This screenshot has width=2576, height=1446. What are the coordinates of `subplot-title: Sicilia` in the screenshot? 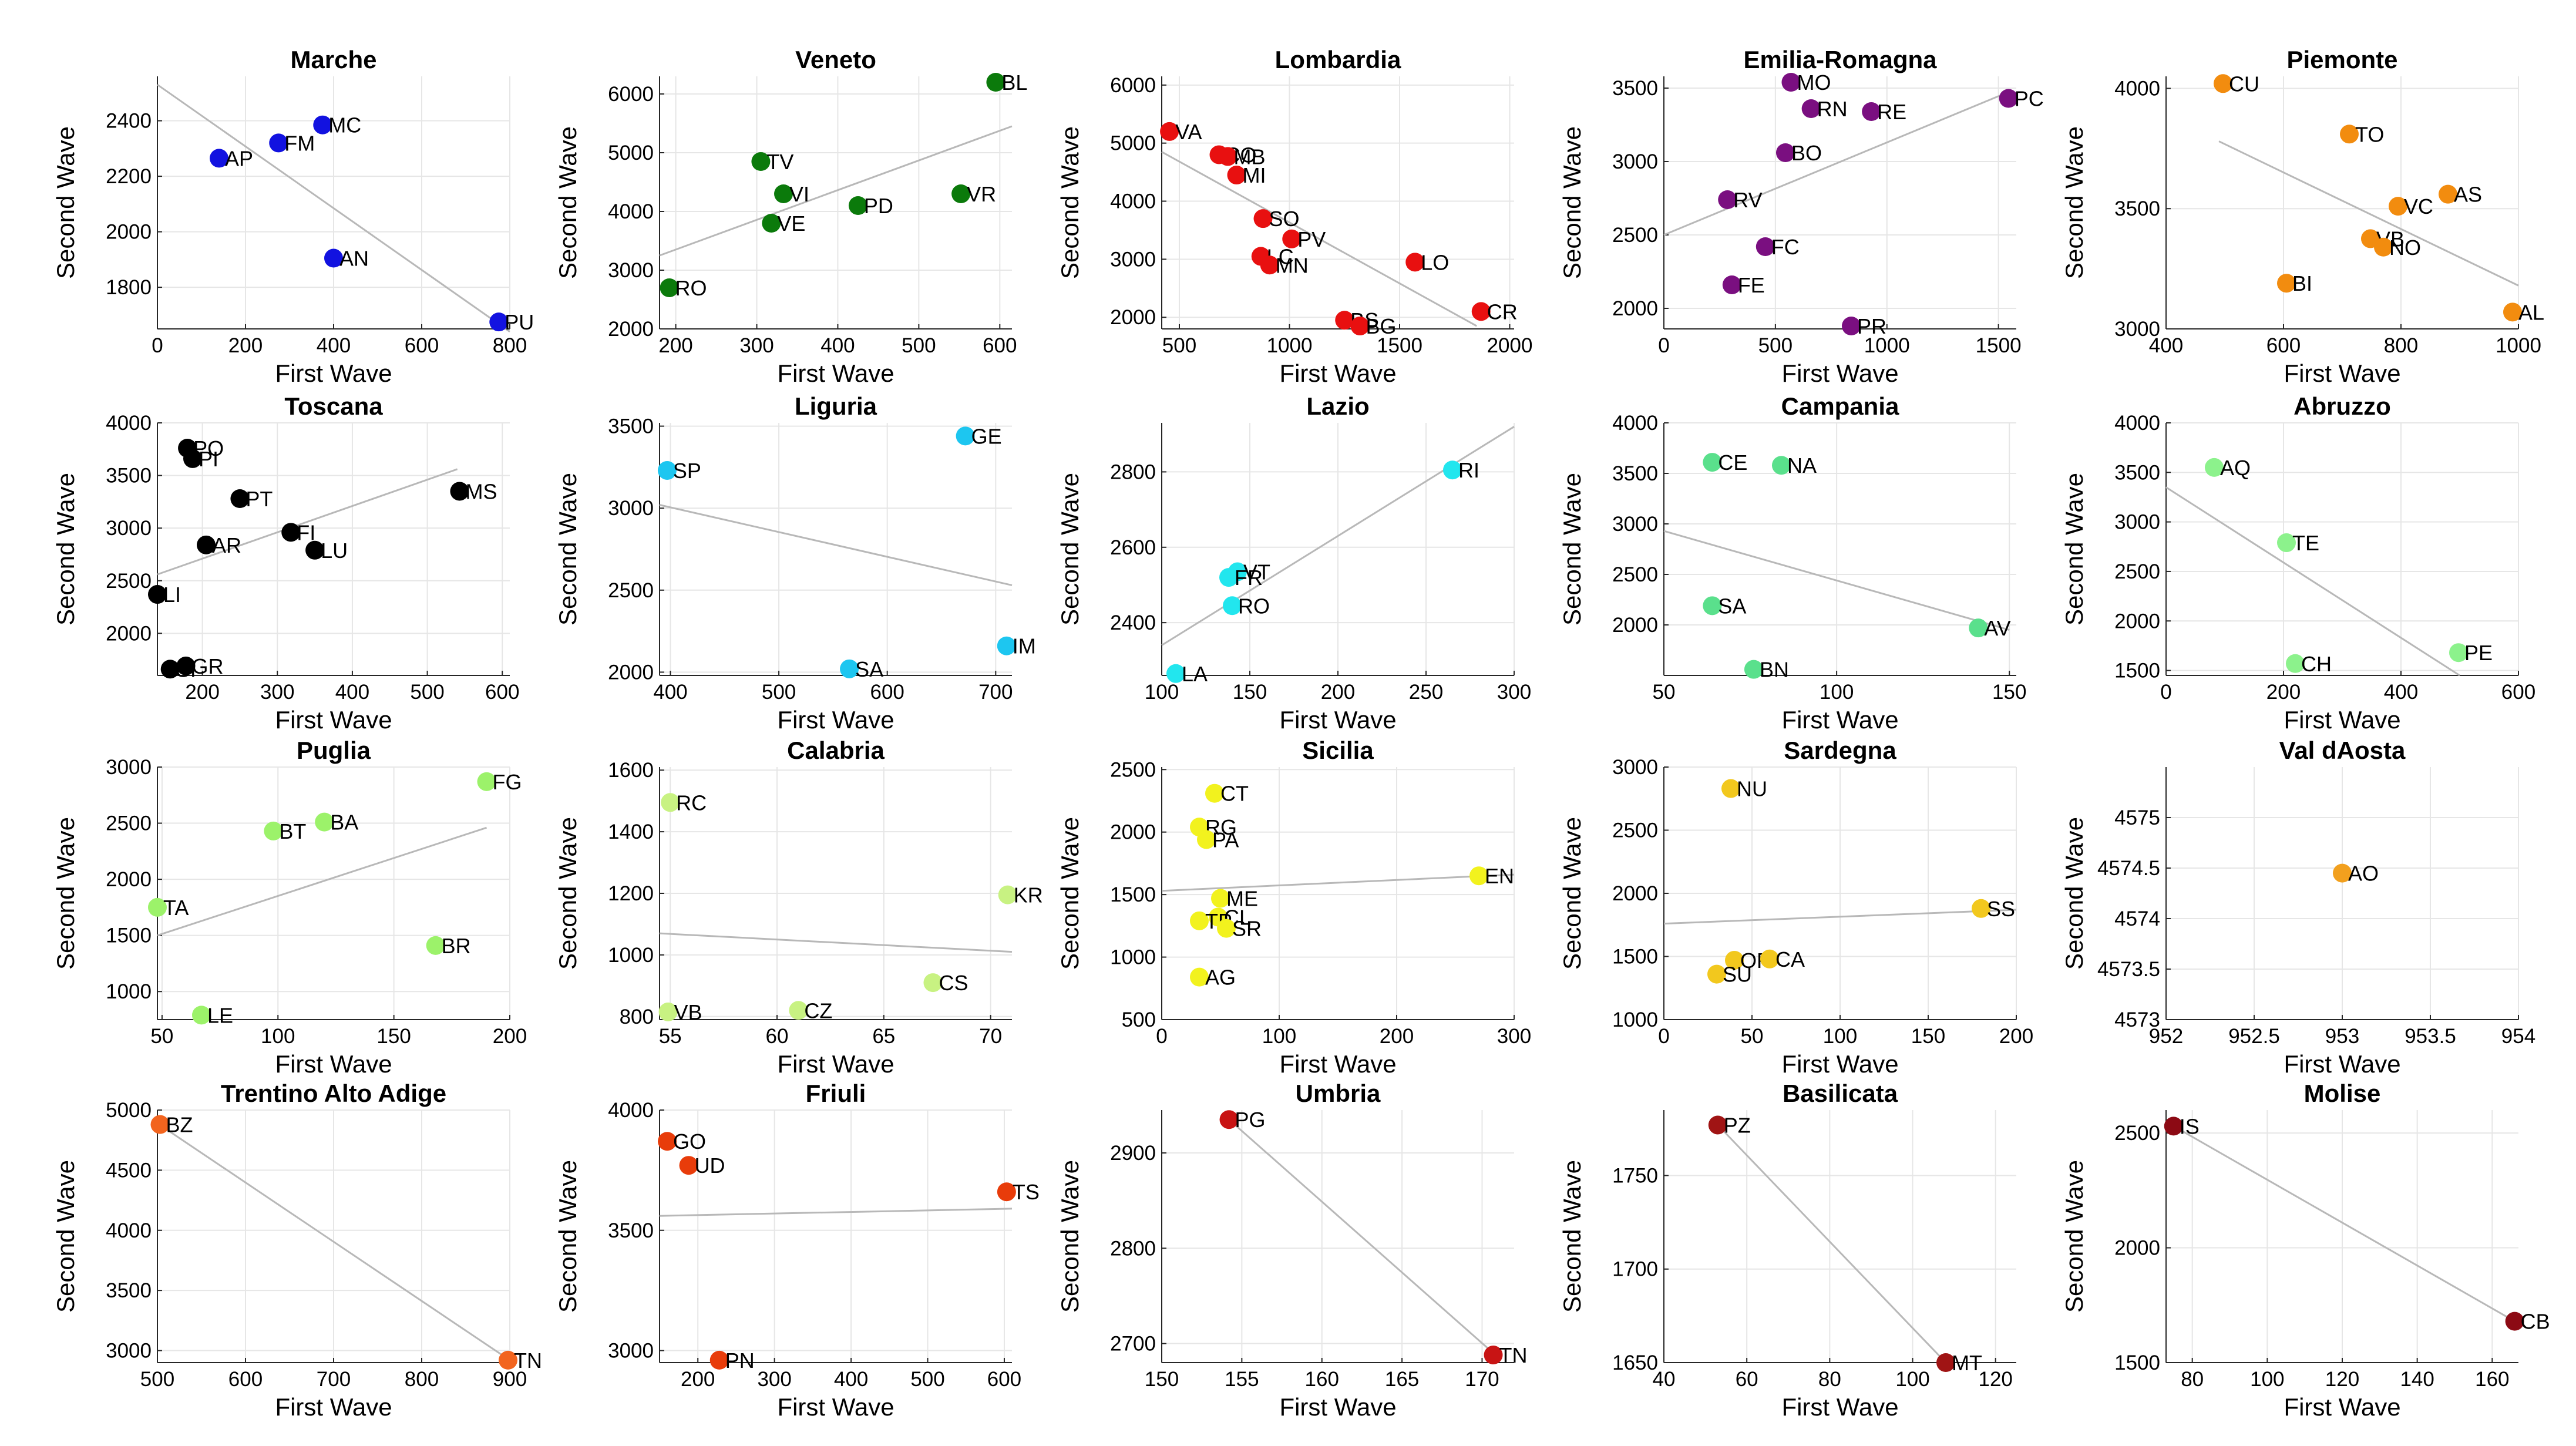 It's located at (1338, 750).